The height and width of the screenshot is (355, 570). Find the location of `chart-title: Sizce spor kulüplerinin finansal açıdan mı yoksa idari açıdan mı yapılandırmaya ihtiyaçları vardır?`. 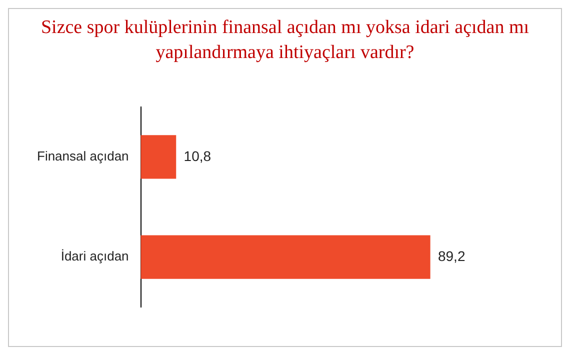

chart-title: Sizce spor kulüplerinin finansal açıdan mı yoksa idari açıdan mı yapılandırmaya ihtiyaçları vardır? is located at coordinates (285, 40).